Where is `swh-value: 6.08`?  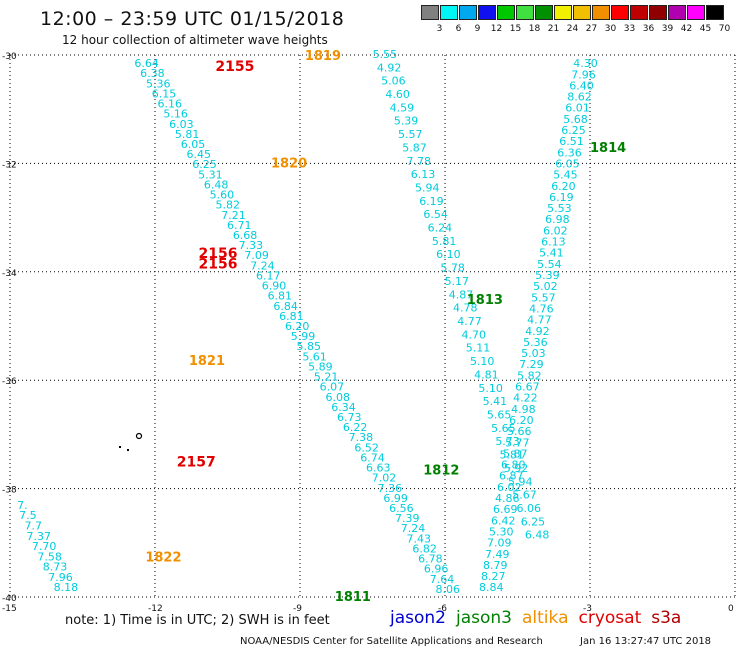
swh-value: 6.08 is located at coordinates (337, 397).